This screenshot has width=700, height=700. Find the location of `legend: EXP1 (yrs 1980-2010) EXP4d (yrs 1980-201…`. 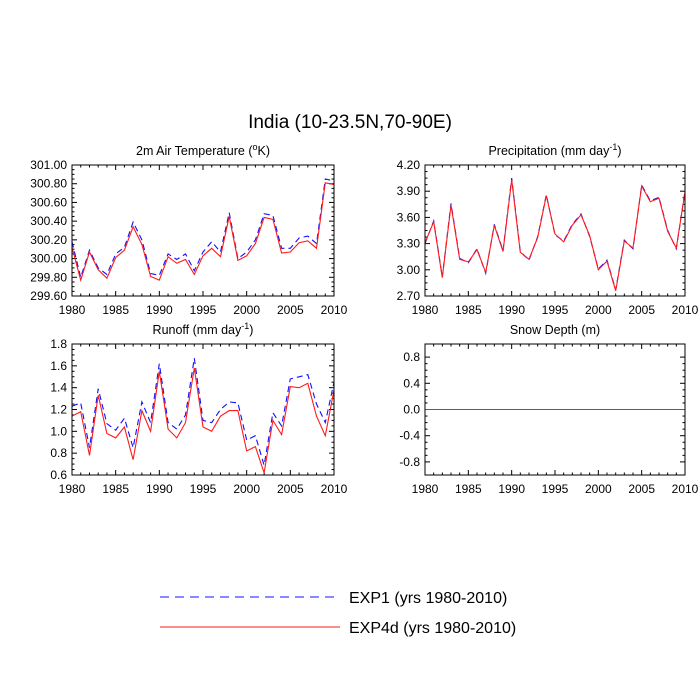

legend: EXP1 (yrs 1980-2010) EXP4d (yrs 1980-201… is located at coordinates (338, 613).